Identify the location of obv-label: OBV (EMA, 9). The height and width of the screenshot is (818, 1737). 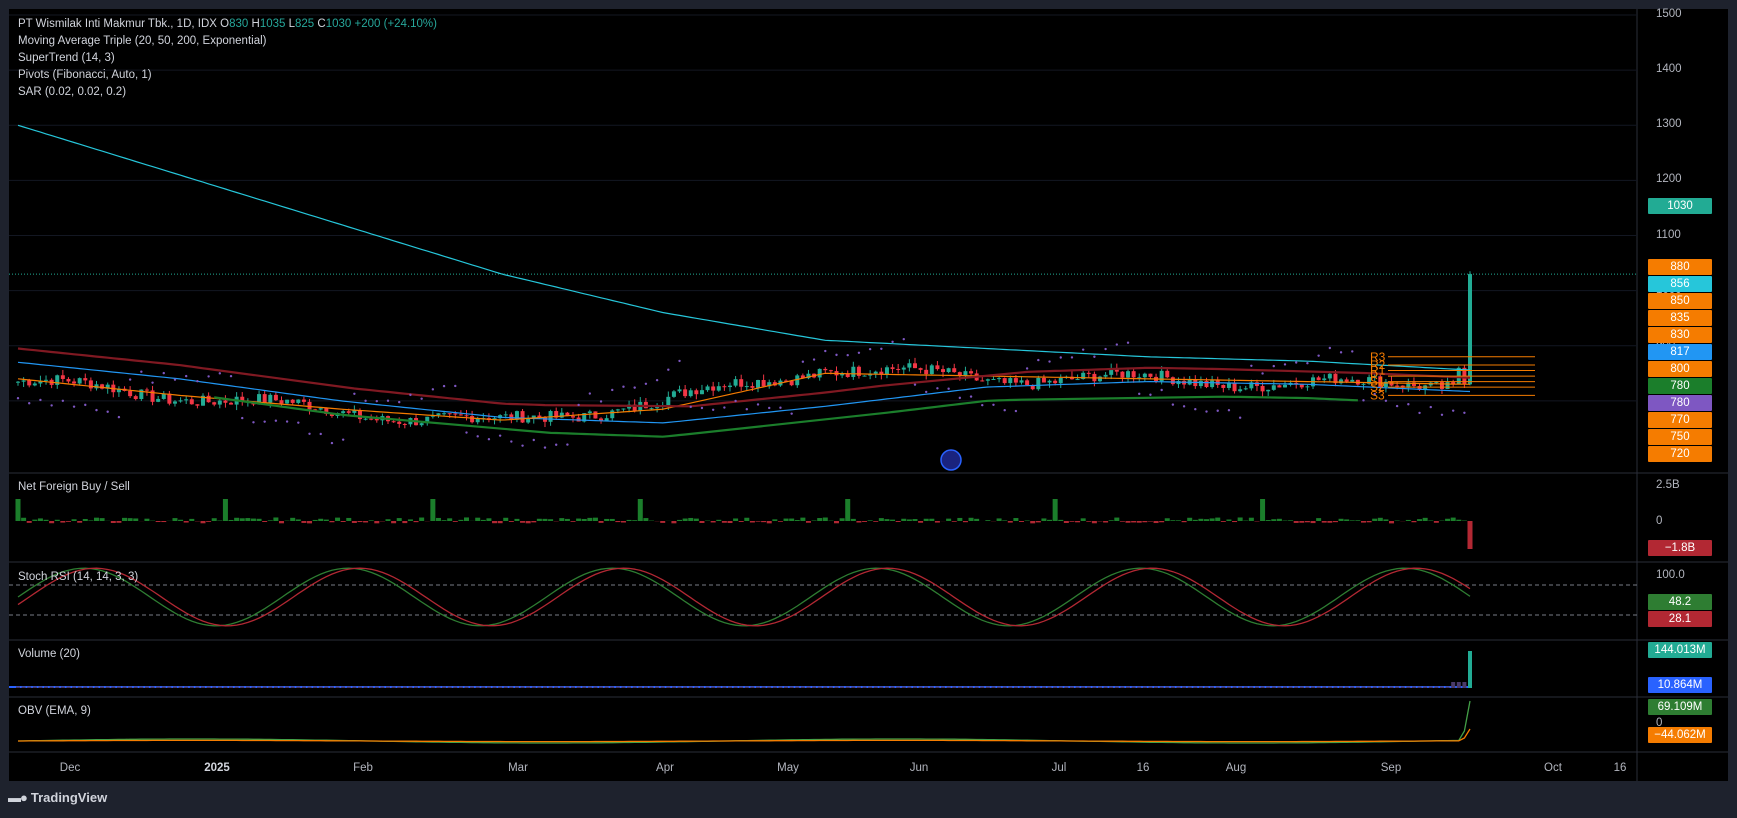
(54, 711).